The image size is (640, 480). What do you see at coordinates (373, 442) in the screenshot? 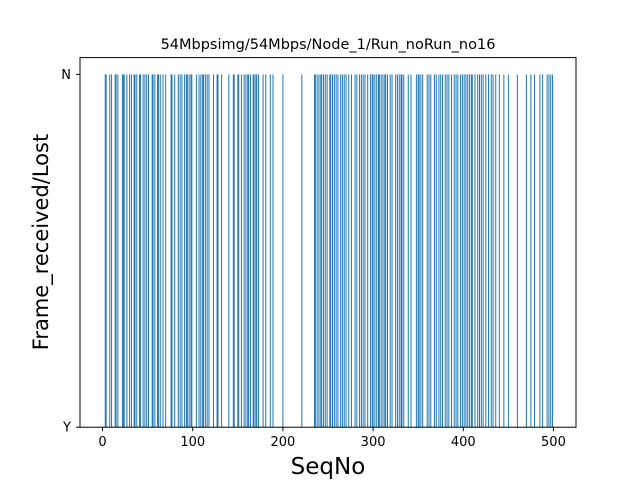
I see `xtick-label-300: 300` at bounding box center [373, 442].